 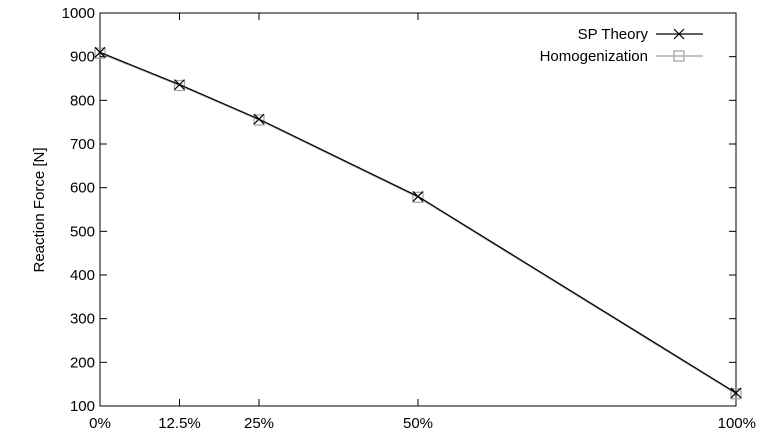 I want to click on x-tick-label: 100%, so click(x=737, y=423).